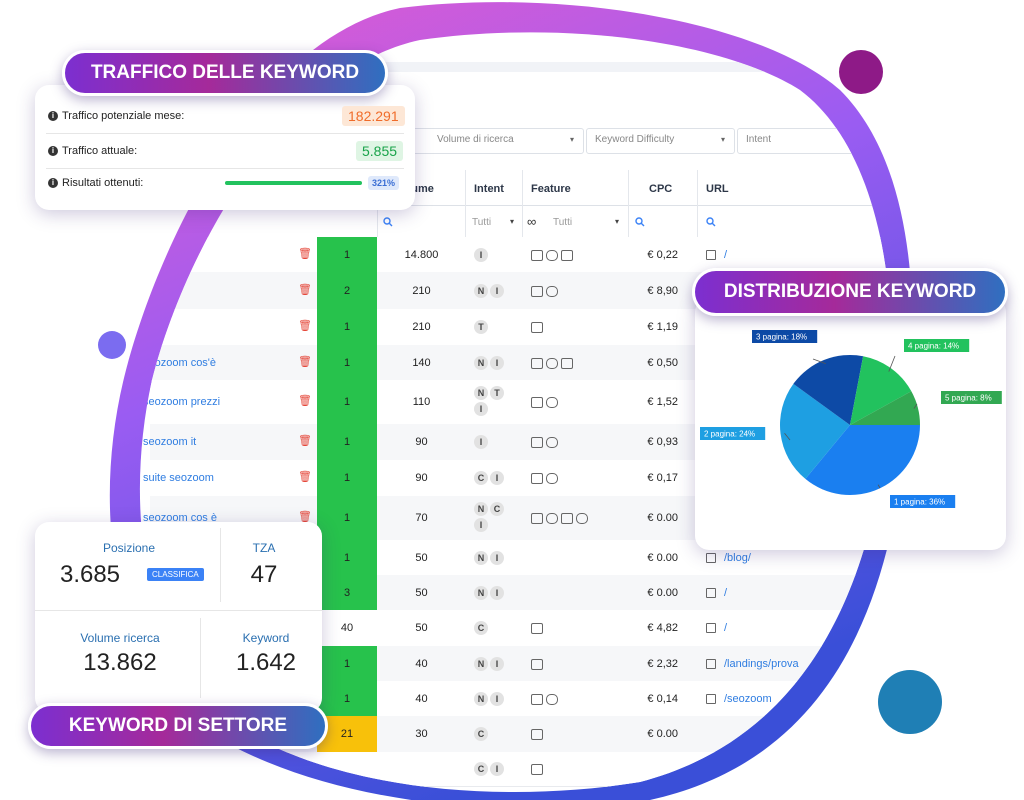  What do you see at coordinates (481, 327) in the screenshot?
I see `intent-badge: T` at bounding box center [481, 327].